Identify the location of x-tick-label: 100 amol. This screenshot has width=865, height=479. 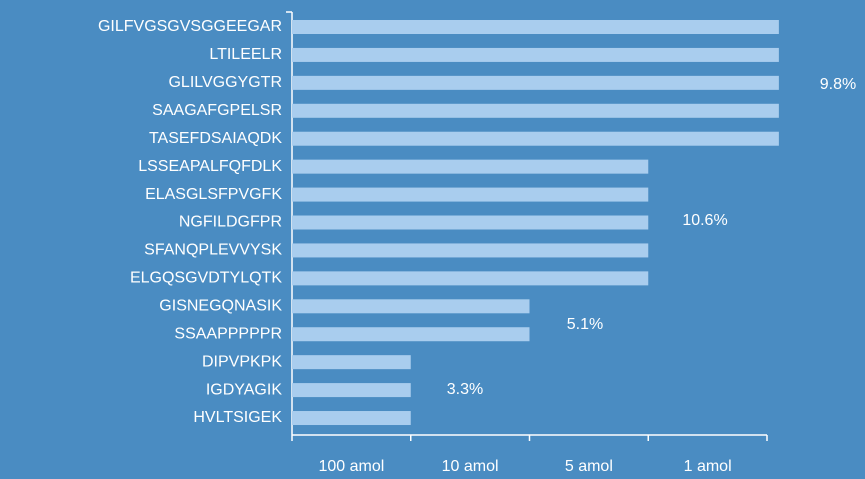
(351, 466).